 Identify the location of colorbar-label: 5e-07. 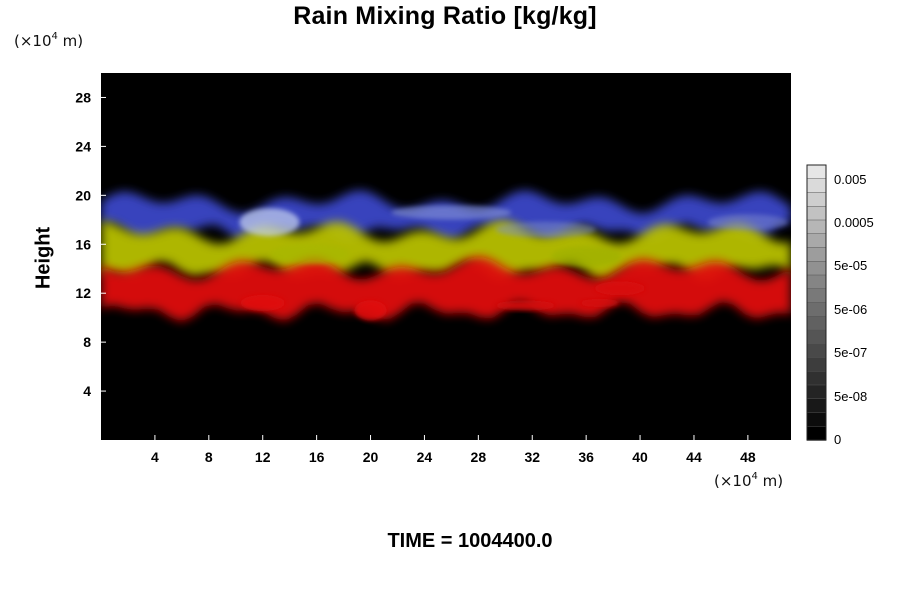
(850, 352).